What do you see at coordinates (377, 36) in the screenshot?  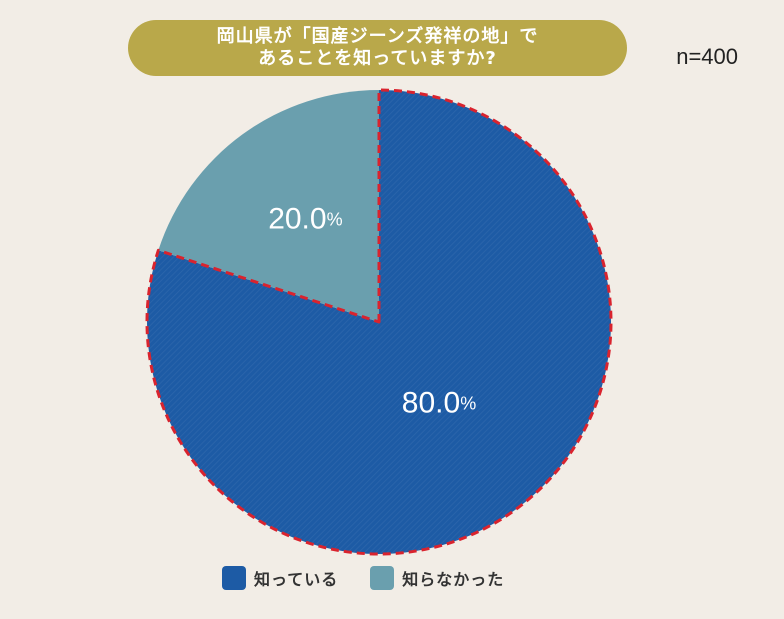 I see `chart-title-line-1: 岡山県が「国産ジーンズ発祥の地」で` at bounding box center [377, 36].